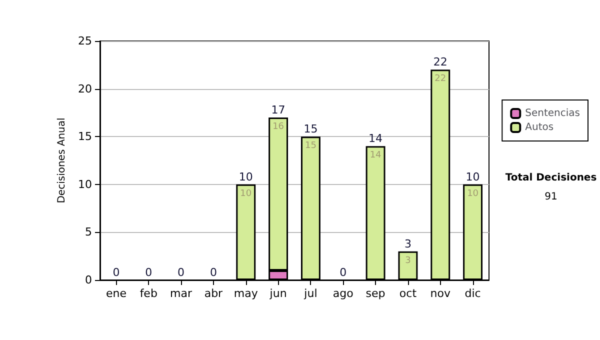 Image resolution: width=600 pixels, height=340 pixels. What do you see at coordinates (85, 137) in the screenshot?
I see `y-tick-label: 15` at bounding box center [85, 137].